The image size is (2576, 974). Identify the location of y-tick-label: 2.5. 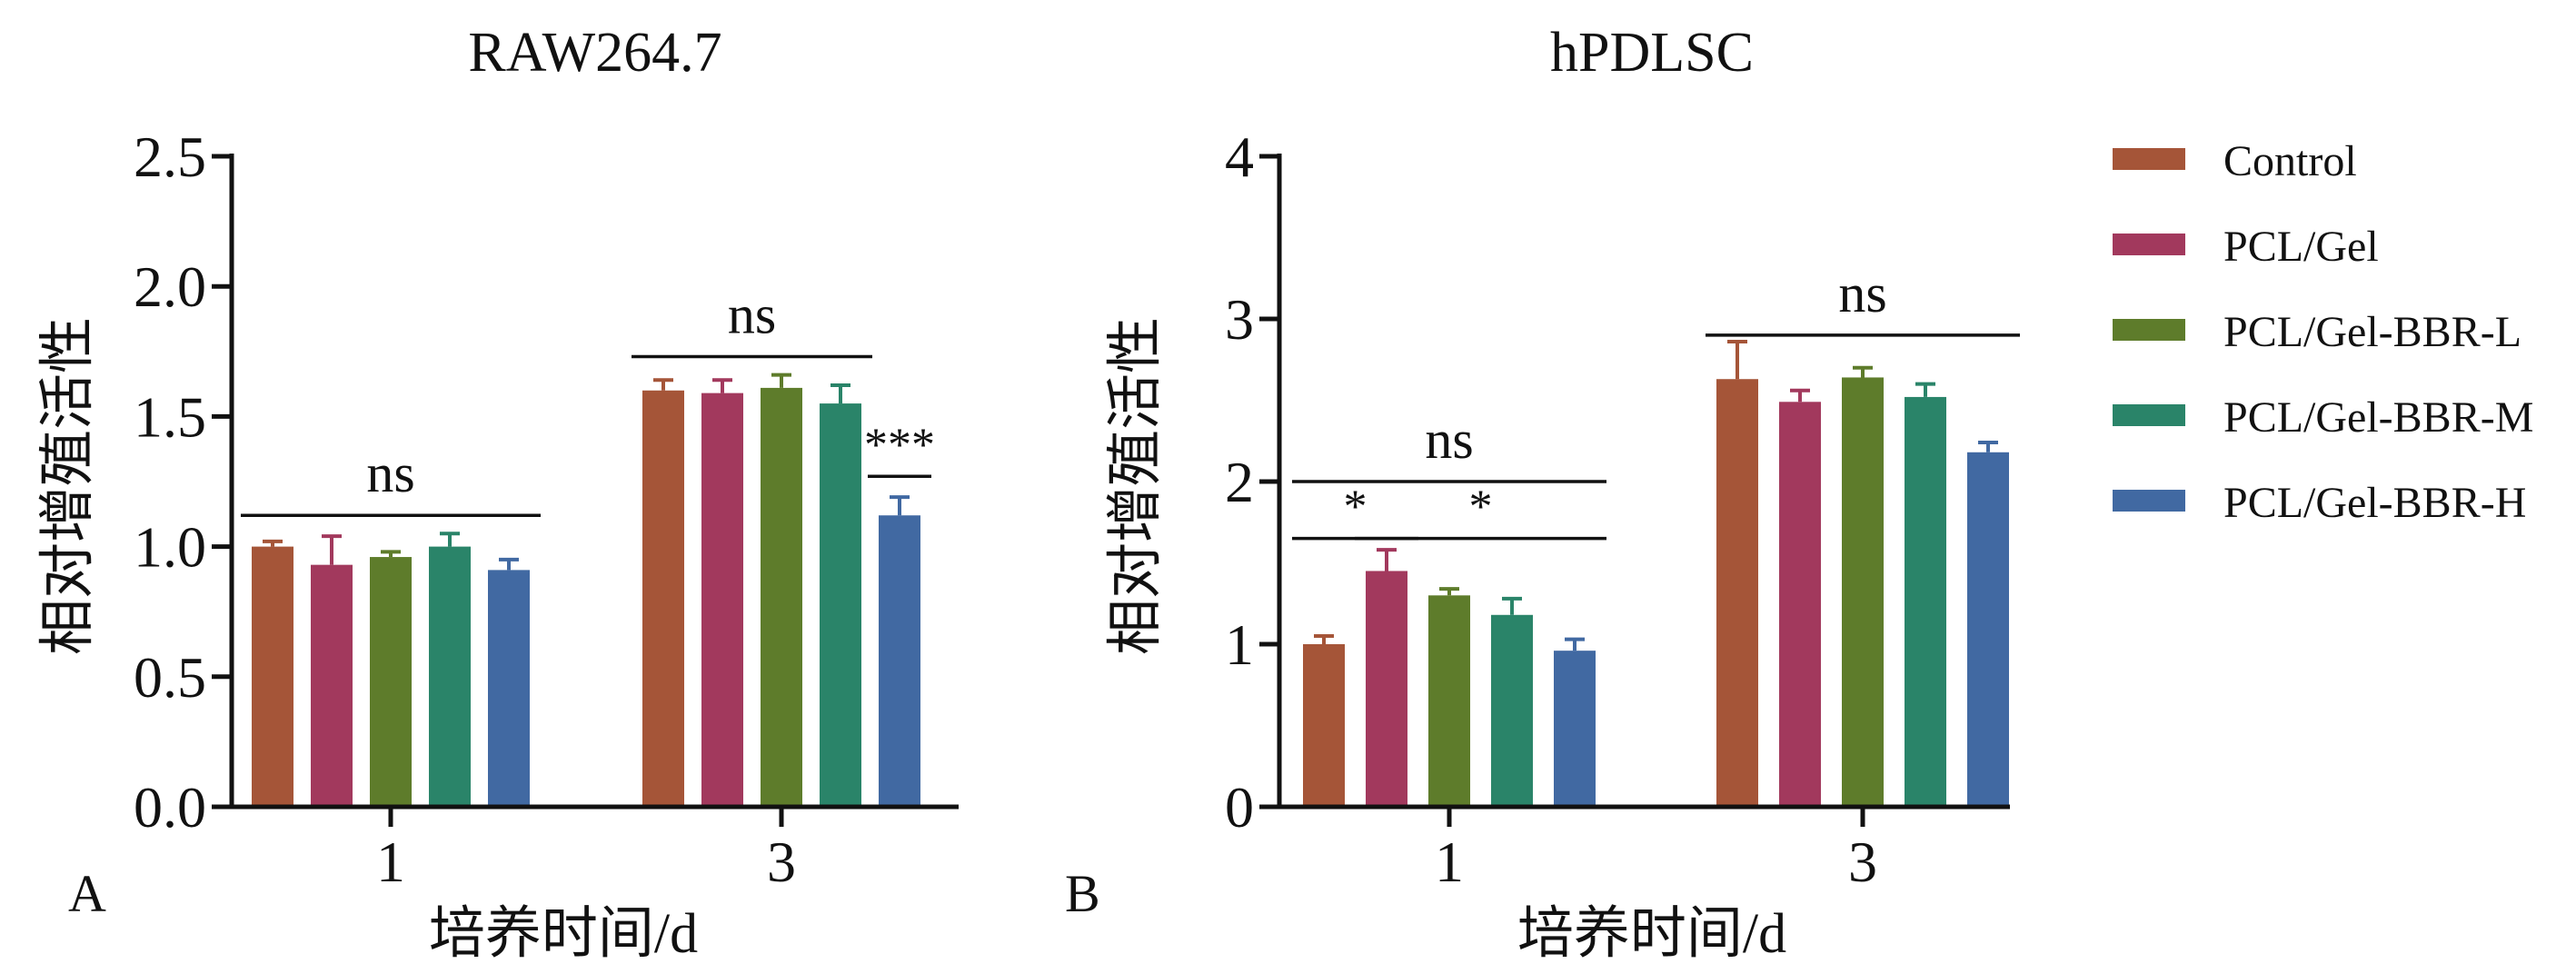
(170, 157).